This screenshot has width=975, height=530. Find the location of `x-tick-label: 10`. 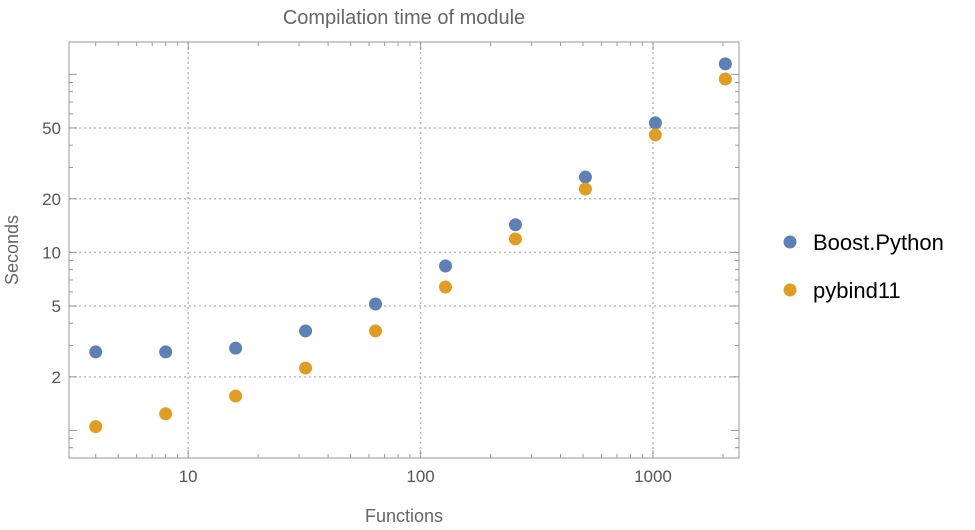

x-tick-label: 10 is located at coordinates (188, 476).